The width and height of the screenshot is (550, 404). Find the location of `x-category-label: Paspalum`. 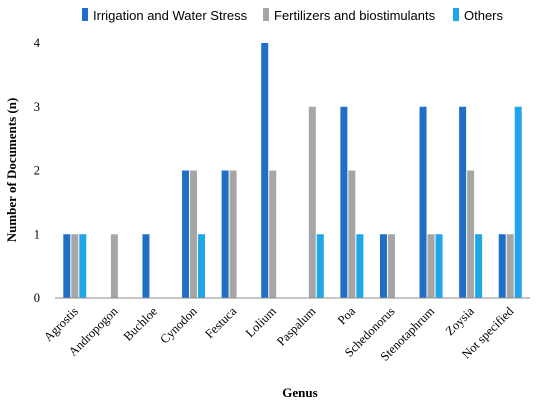

x-category-label: Paspalum is located at coordinates (296, 326).